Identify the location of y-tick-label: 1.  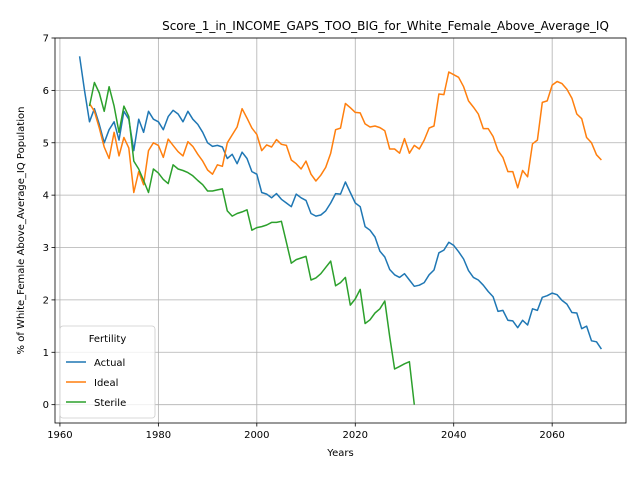
(46, 353).